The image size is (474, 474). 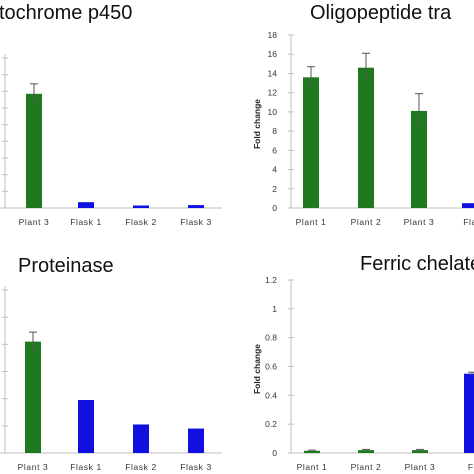 I want to click on y-tick-label: 14, so click(x=273, y=73).